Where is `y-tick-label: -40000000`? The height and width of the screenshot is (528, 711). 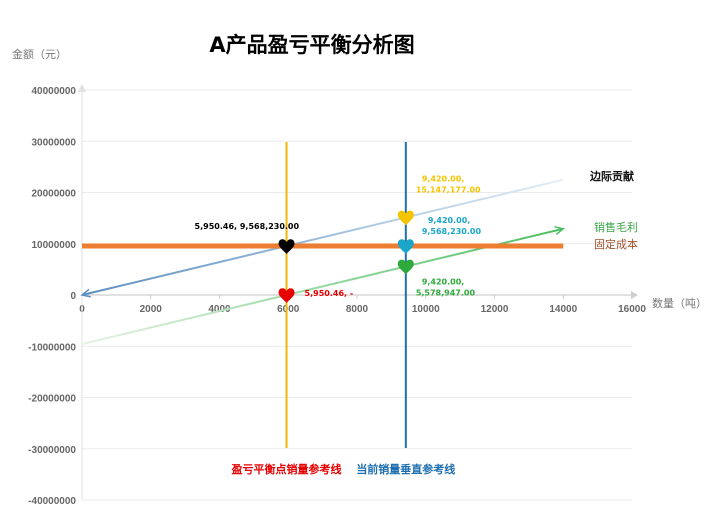
y-tick-label: -40000000 is located at coordinates (52, 501).